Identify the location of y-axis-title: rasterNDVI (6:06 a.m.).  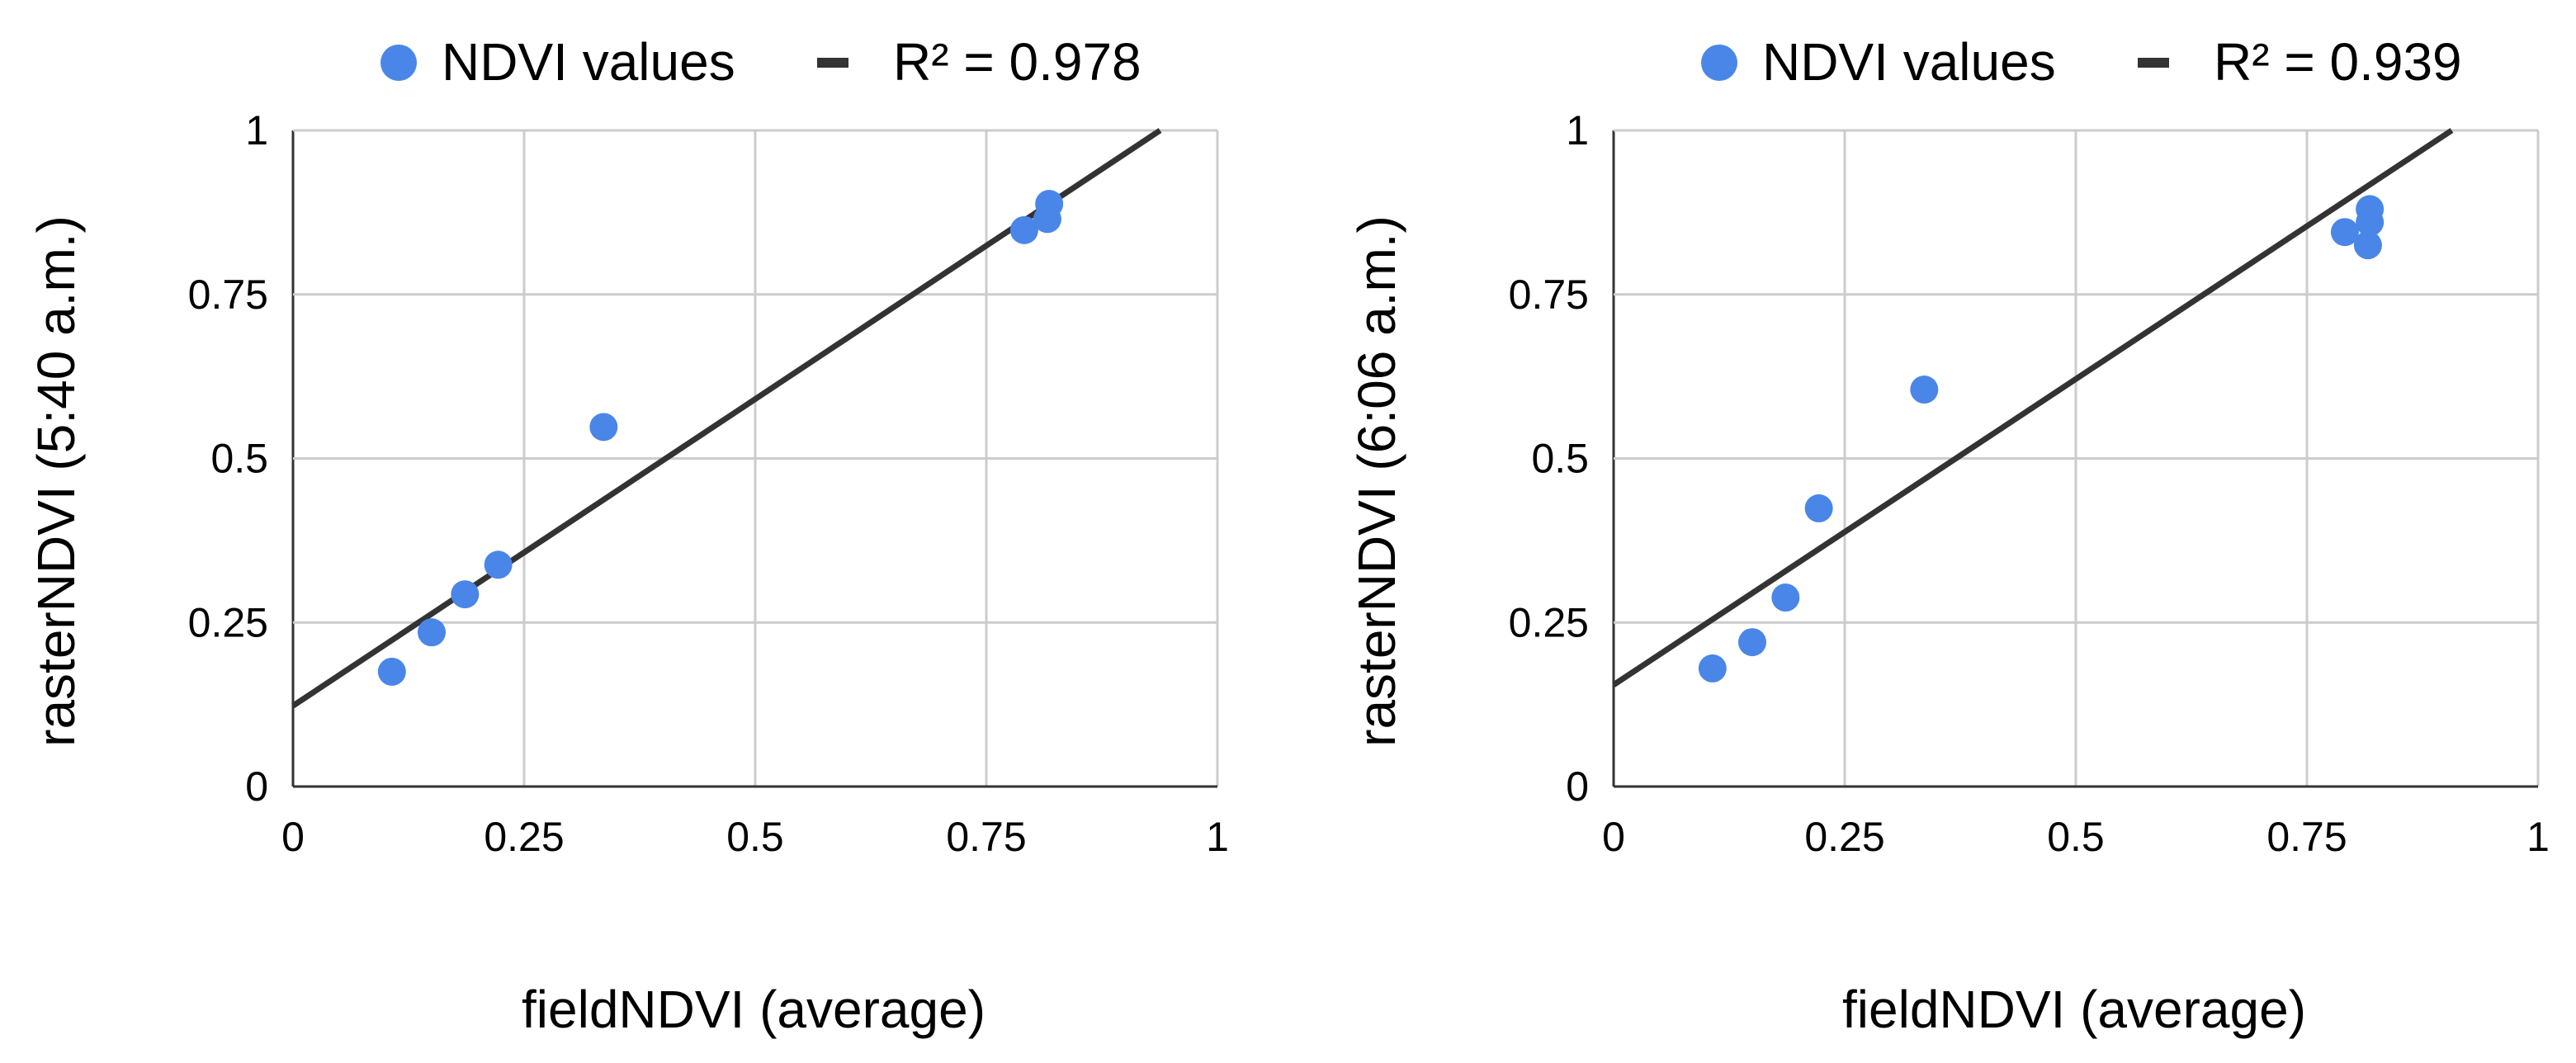
(1376, 481).